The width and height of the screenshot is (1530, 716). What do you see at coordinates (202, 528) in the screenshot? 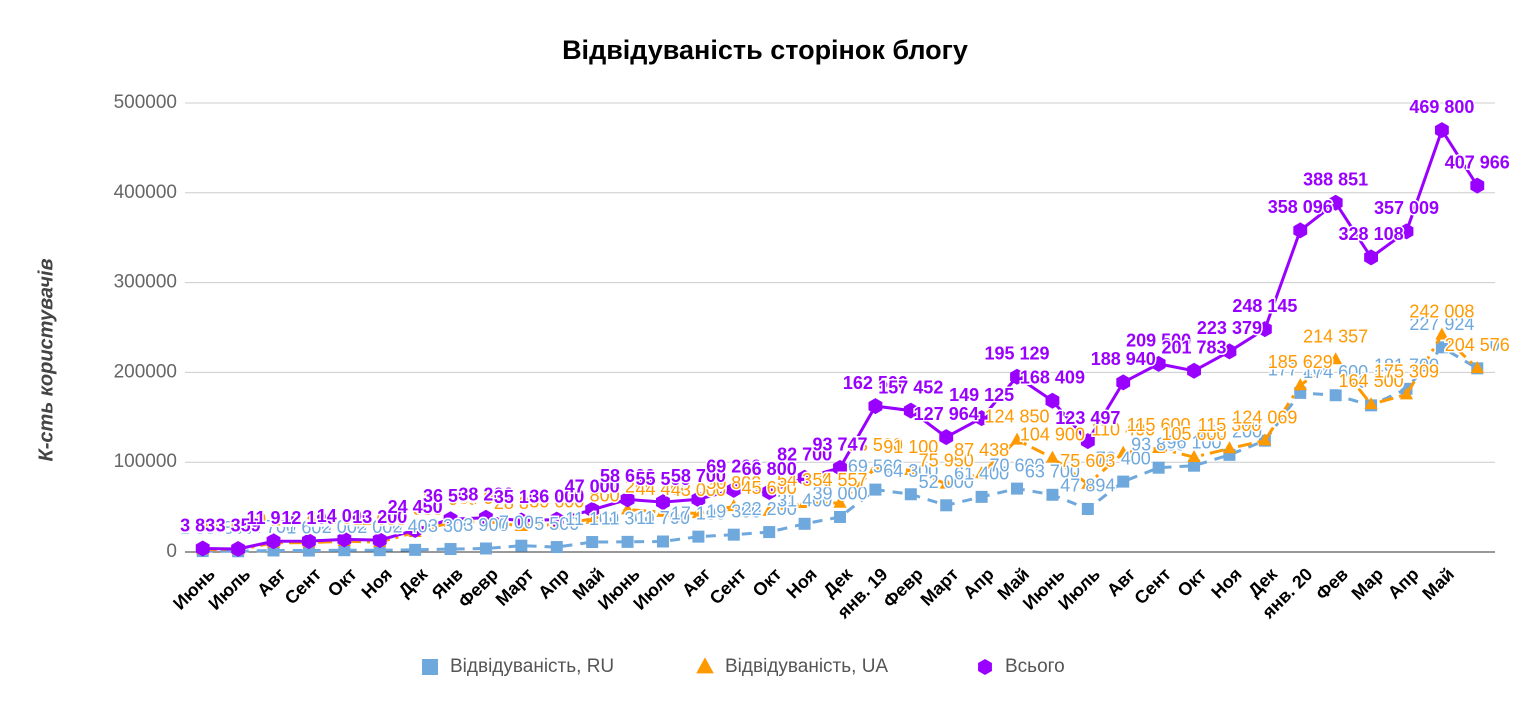
I see `value-label: 1 000` at bounding box center [202, 528].